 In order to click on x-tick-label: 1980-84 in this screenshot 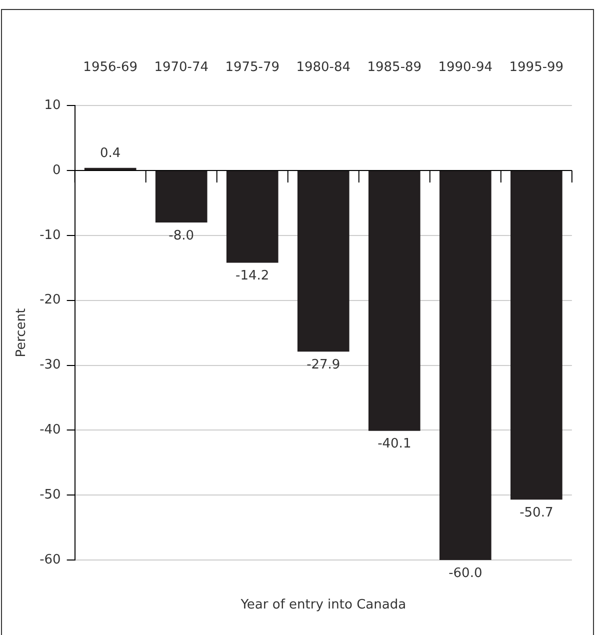, I will do `click(323, 68)`.